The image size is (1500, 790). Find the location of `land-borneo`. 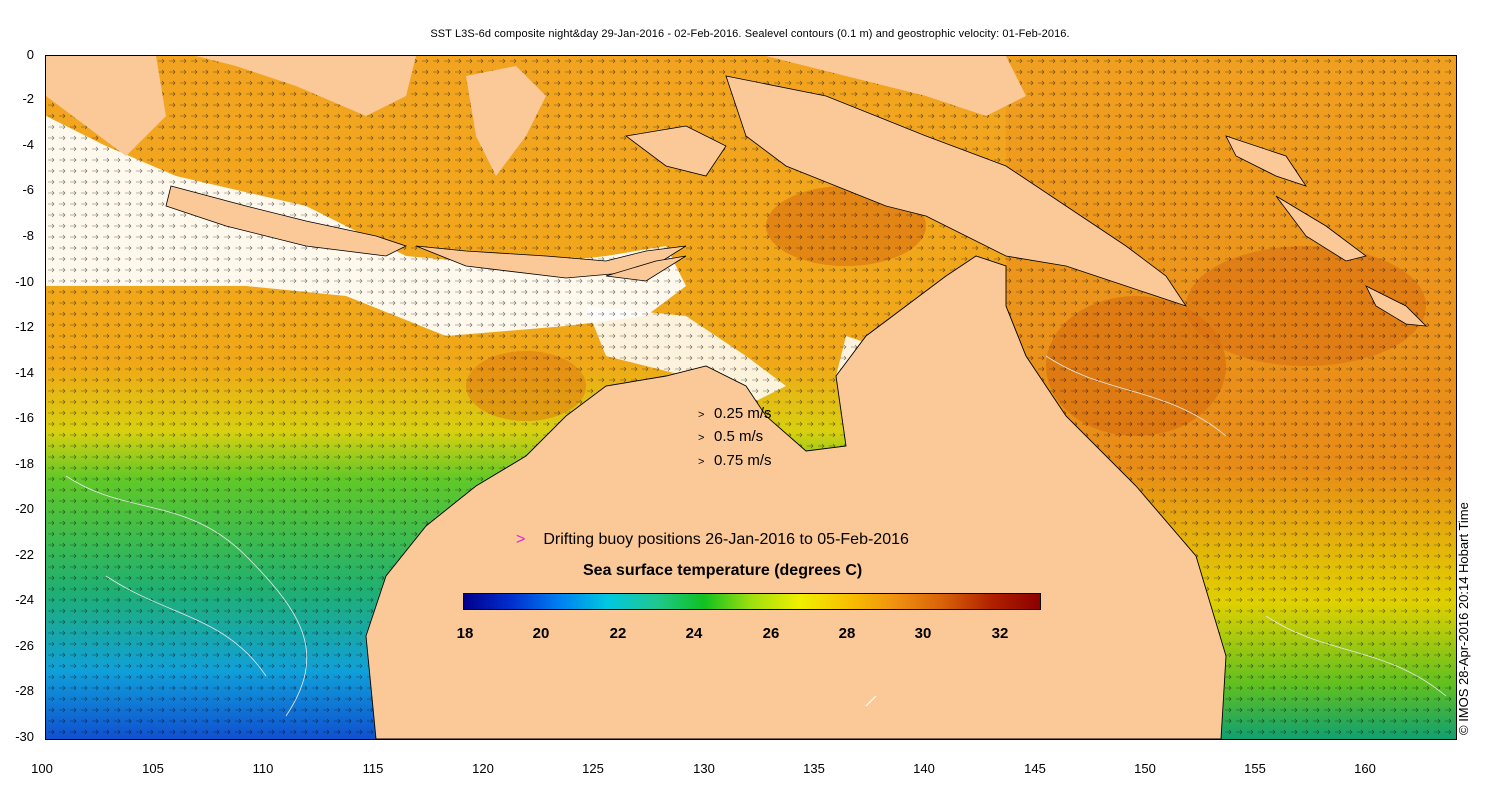

land-borneo is located at coordinates (231, 86).